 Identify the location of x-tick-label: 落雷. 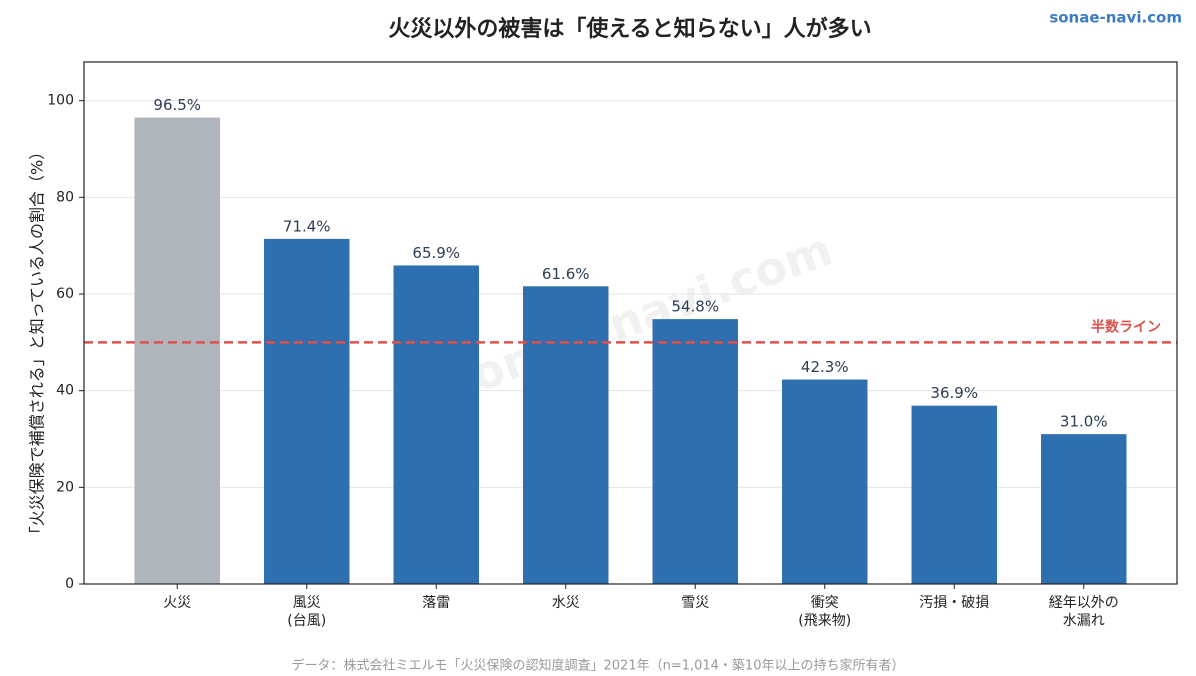
(436, 603).